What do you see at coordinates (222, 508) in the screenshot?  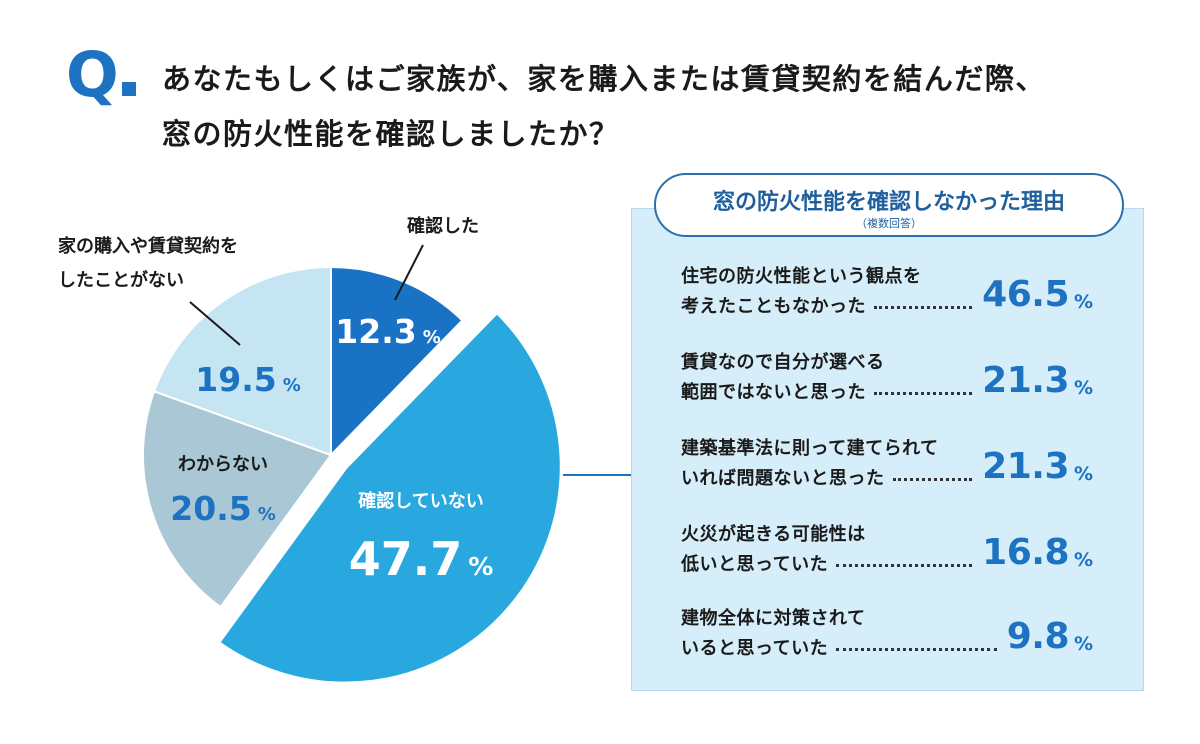 I see `pie-value-label-2: 20.5%` at bounding box center [222, 508].